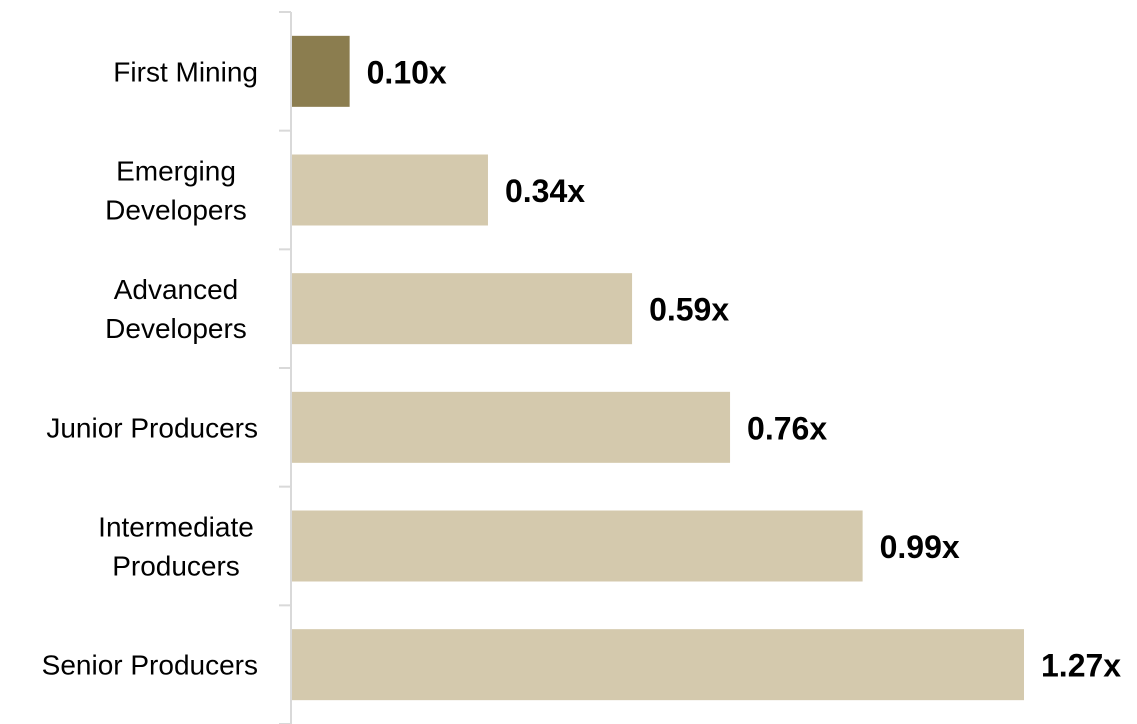  What do you see at coordinates (152, 427) in the screenshot?
I see `category-label: Junior Producers` at bounding box center [152, 427].